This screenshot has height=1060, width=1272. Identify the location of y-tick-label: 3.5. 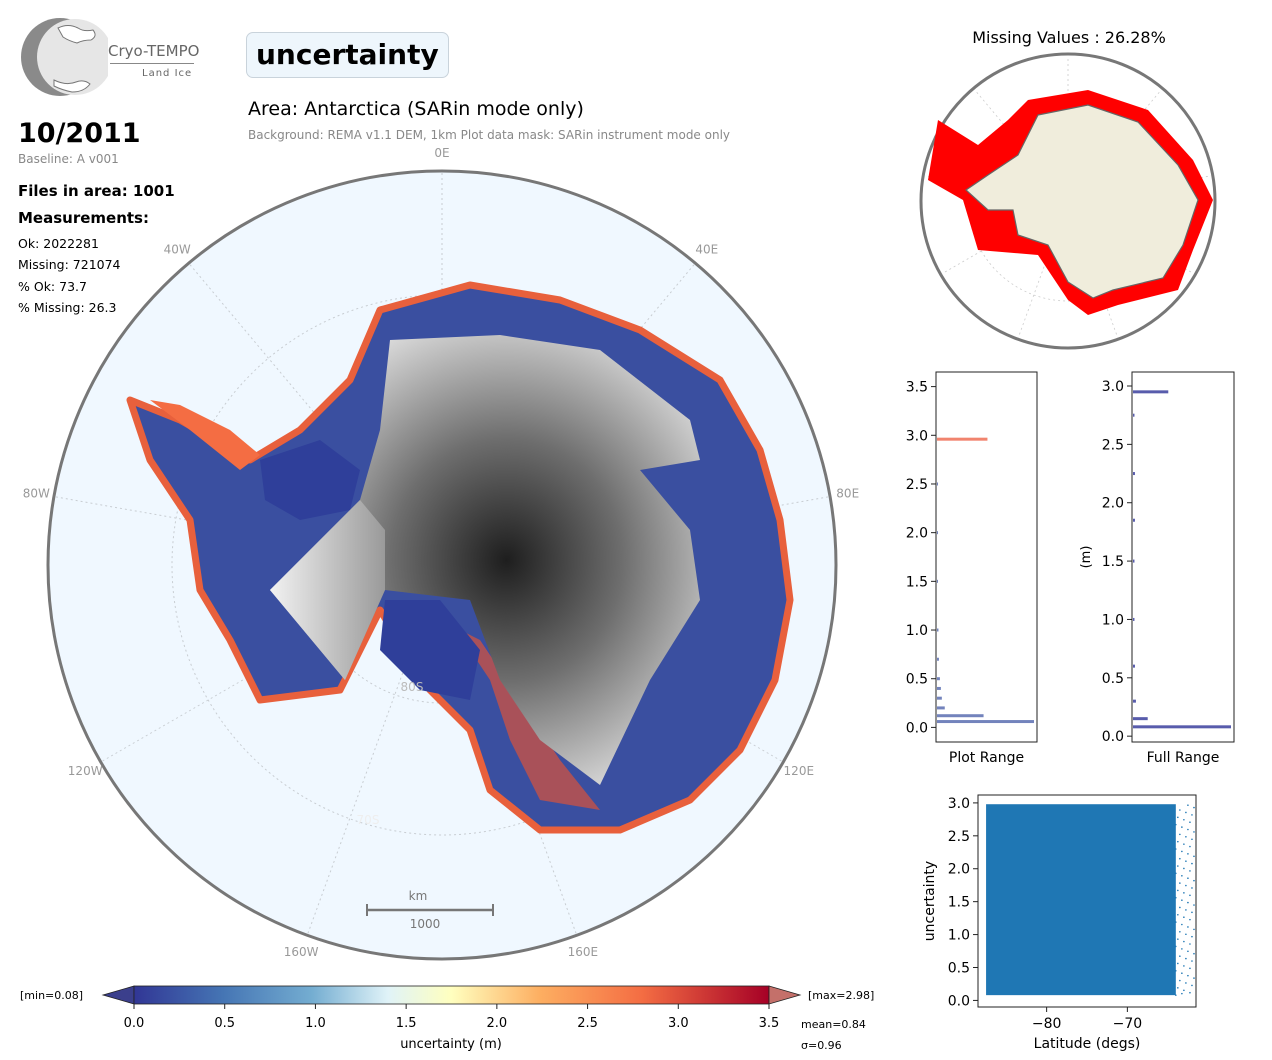
(917, 388).